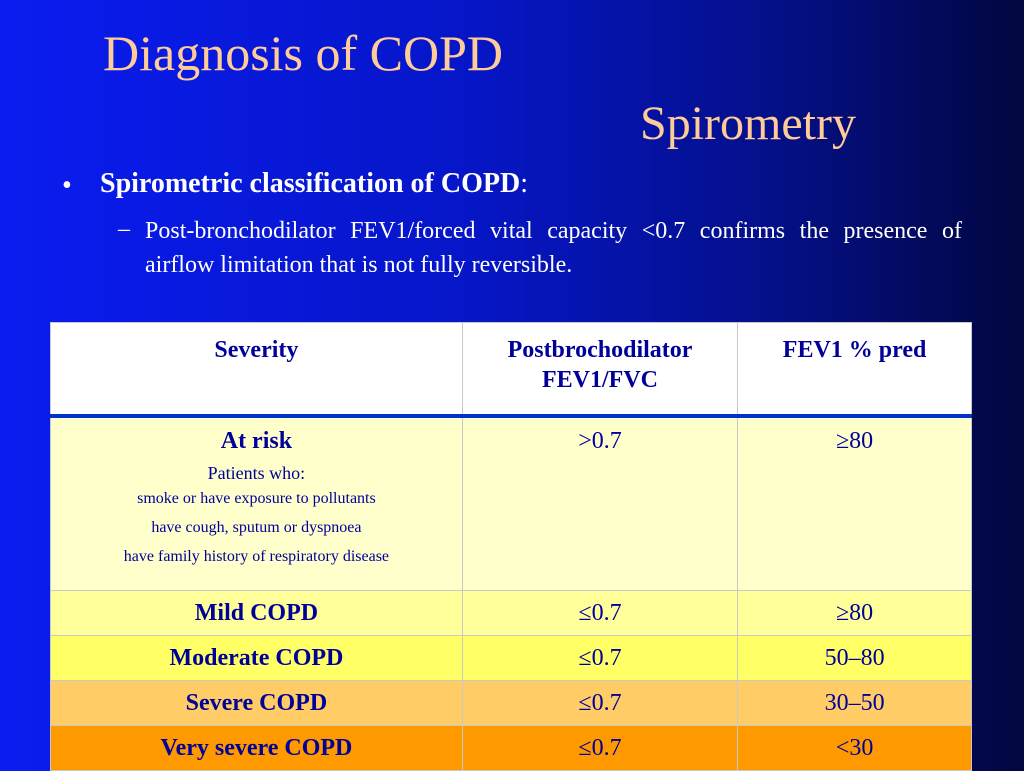 The height and width of the screenshot is (771, 1024). What do you see at coordinates (854, 369) in the screenshot?
I see `header-cell: FEV1 % pred` at bounding box center [854, 369].